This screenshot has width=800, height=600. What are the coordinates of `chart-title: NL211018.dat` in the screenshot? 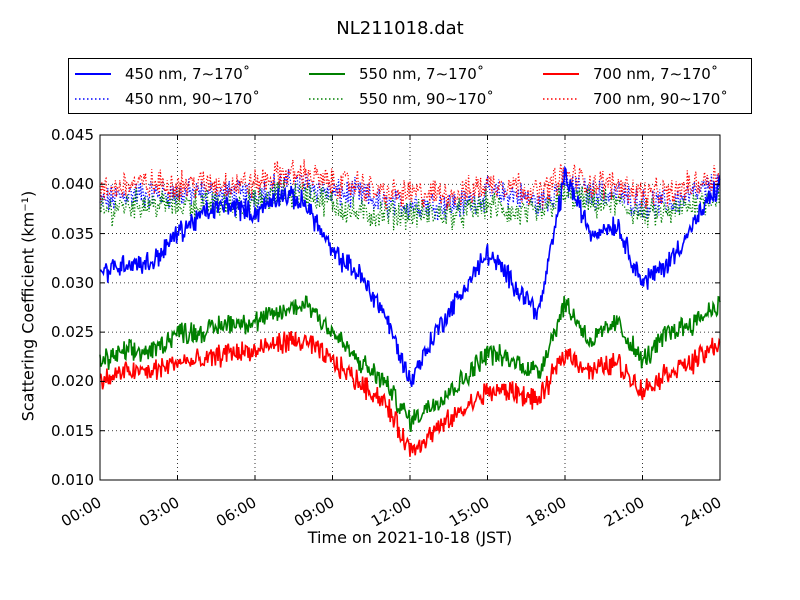 It's located at (400, 28).